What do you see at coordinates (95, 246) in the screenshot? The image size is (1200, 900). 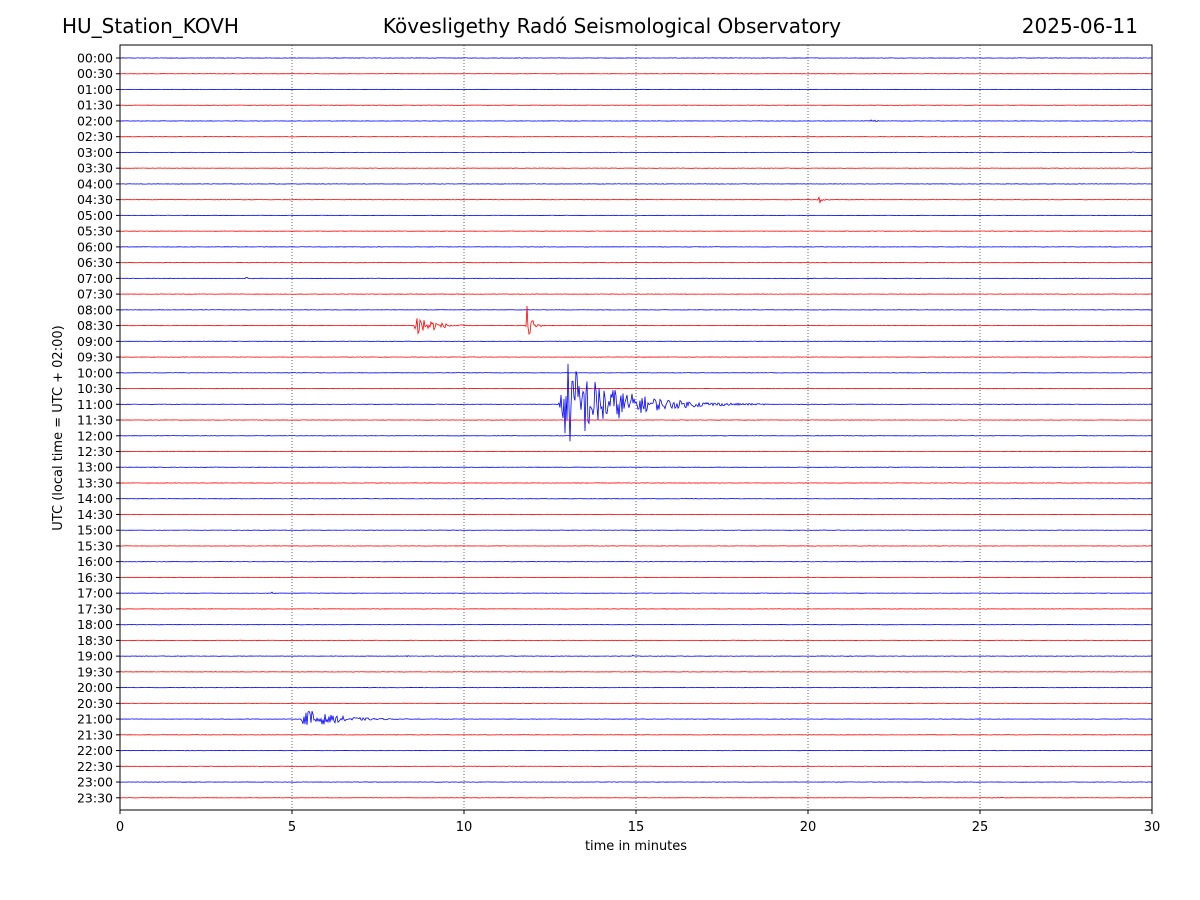 I see `y-tick-label: 06:00` at bounding box center [95, 246].